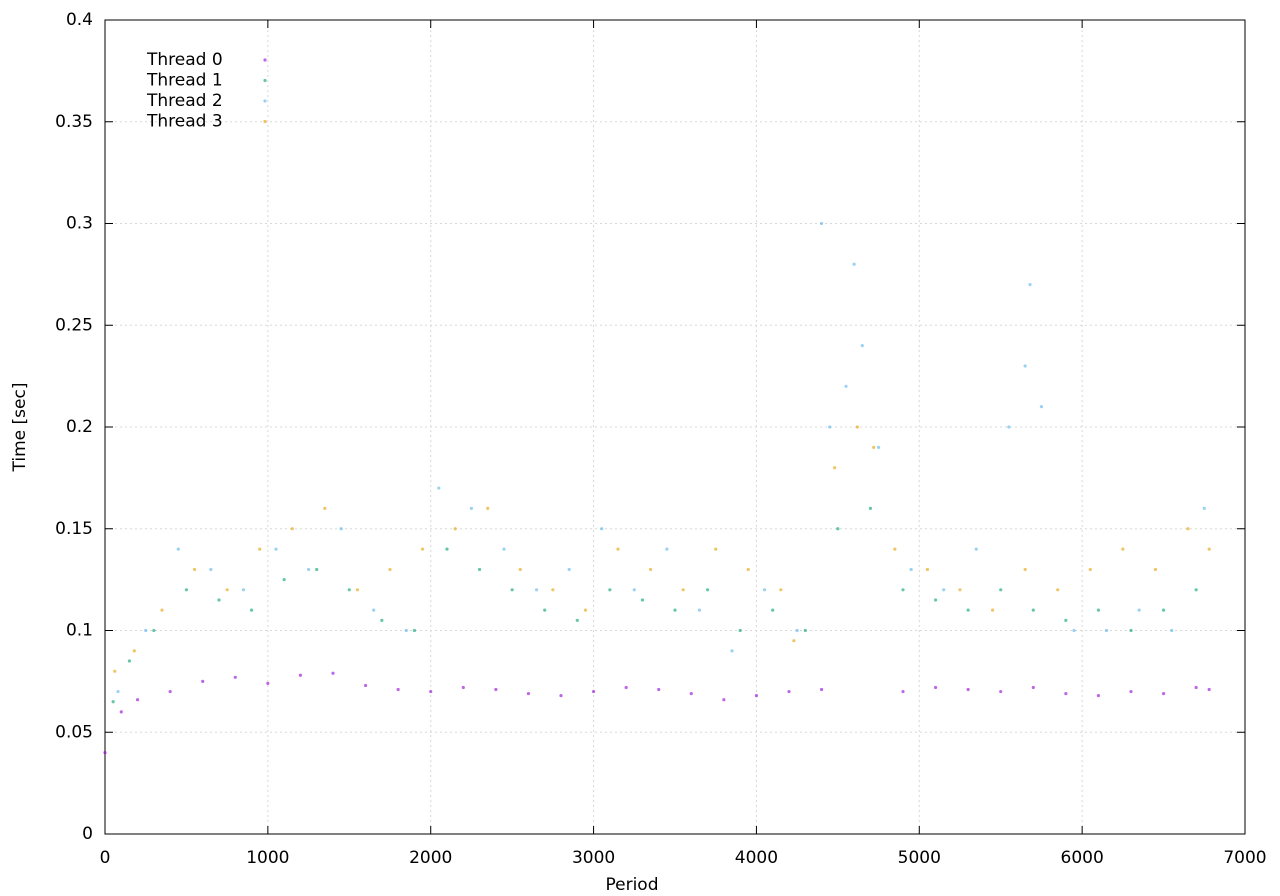 The height and width of the screenshot is (896, 1280). I want to click on y-axis-label: Time [sec], so click(20, 428).